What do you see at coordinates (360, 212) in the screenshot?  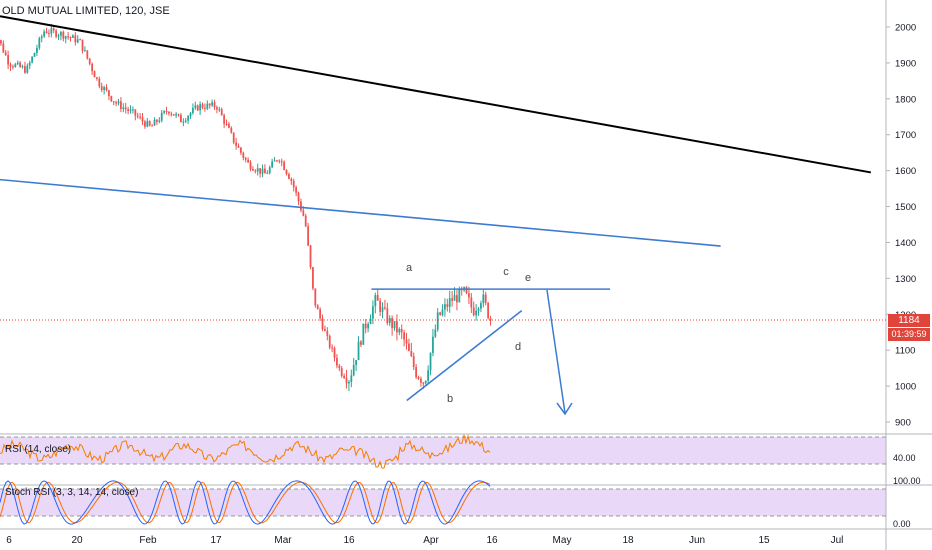 I see `trendline` at bounding box center [360, 212].